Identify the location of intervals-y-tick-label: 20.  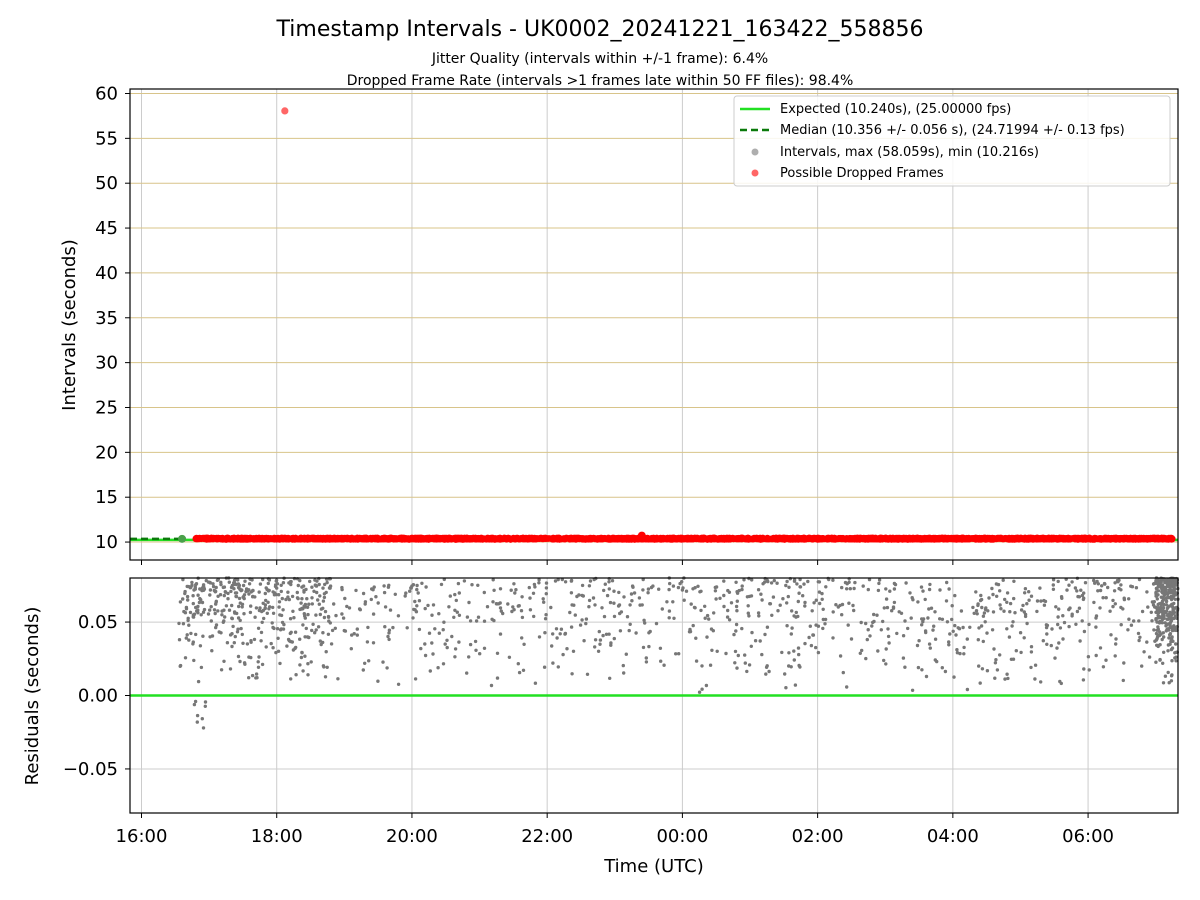
(106, 452).